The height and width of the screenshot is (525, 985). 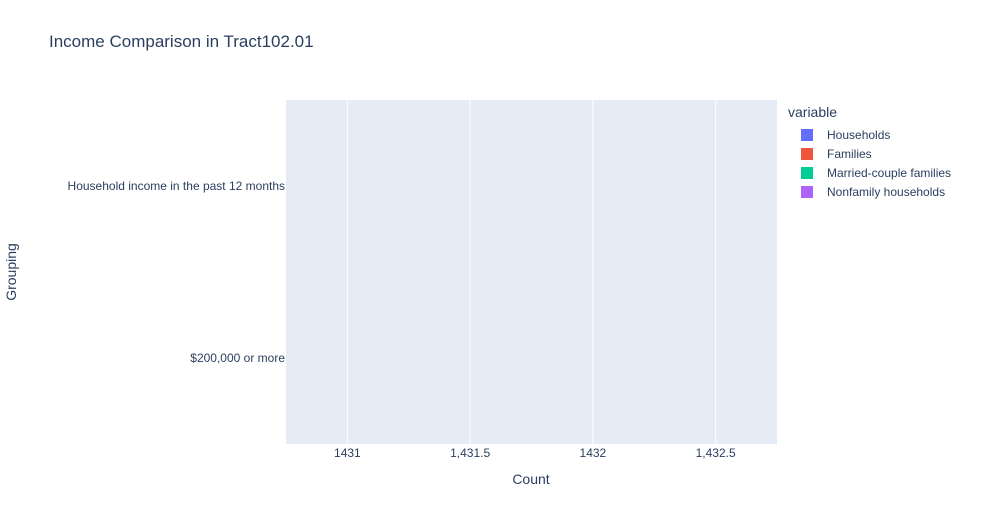 What do you see at coordinates (181, 41) in the screenshot?
I see `chart-title: Income Comparison in Tract102.01` at bounding box center [181, 41].